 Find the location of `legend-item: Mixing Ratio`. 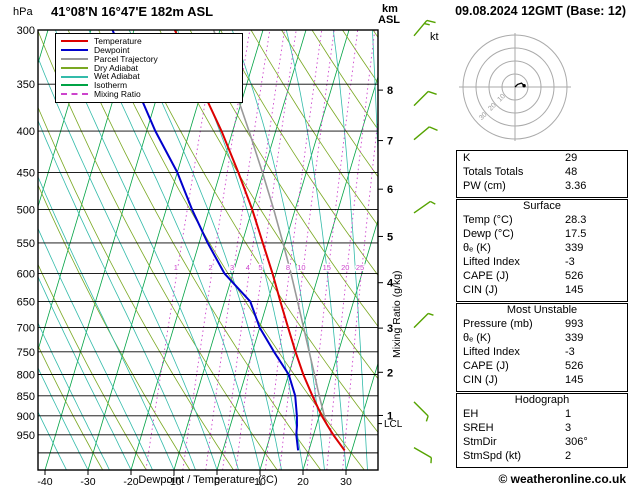

legend-item: Mixing Ratio is located at coordinates (149, 94).